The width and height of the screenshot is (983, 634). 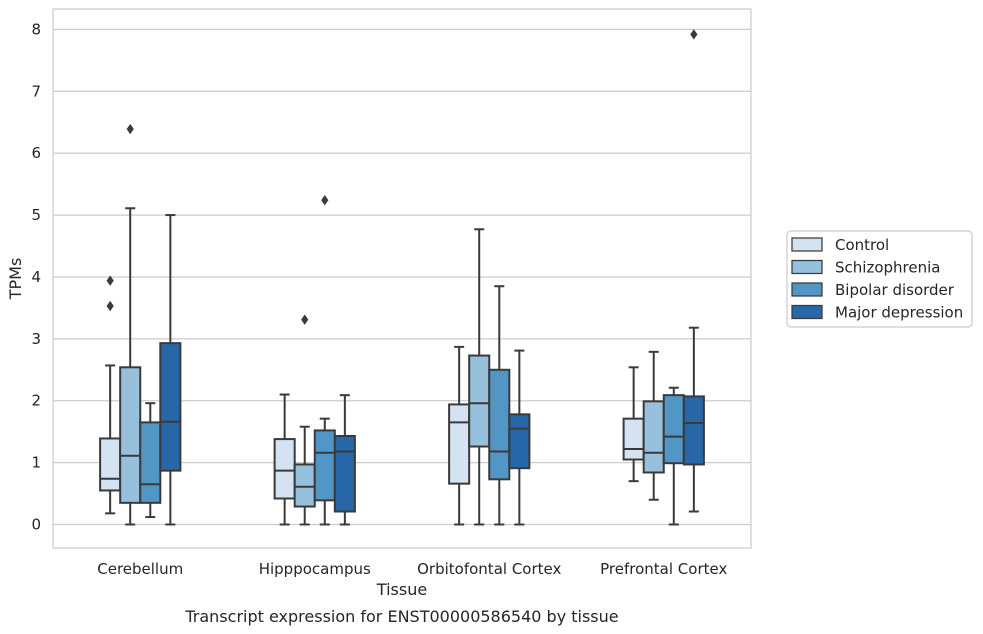 I want to click on legend-label: Control, so click(x=862, y=245).